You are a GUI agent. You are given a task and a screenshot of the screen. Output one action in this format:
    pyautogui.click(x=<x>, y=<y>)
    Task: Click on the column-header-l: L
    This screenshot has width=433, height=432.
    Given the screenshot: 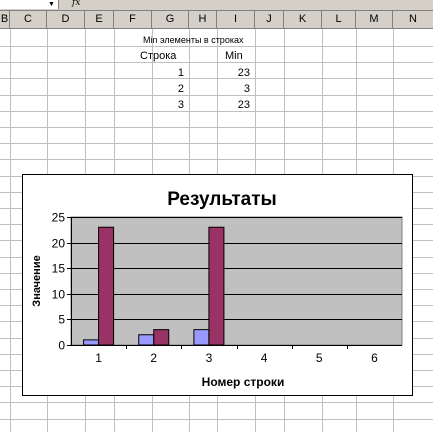 What is the action you would take?
    pyautogui.click(x=339, y=19)
    